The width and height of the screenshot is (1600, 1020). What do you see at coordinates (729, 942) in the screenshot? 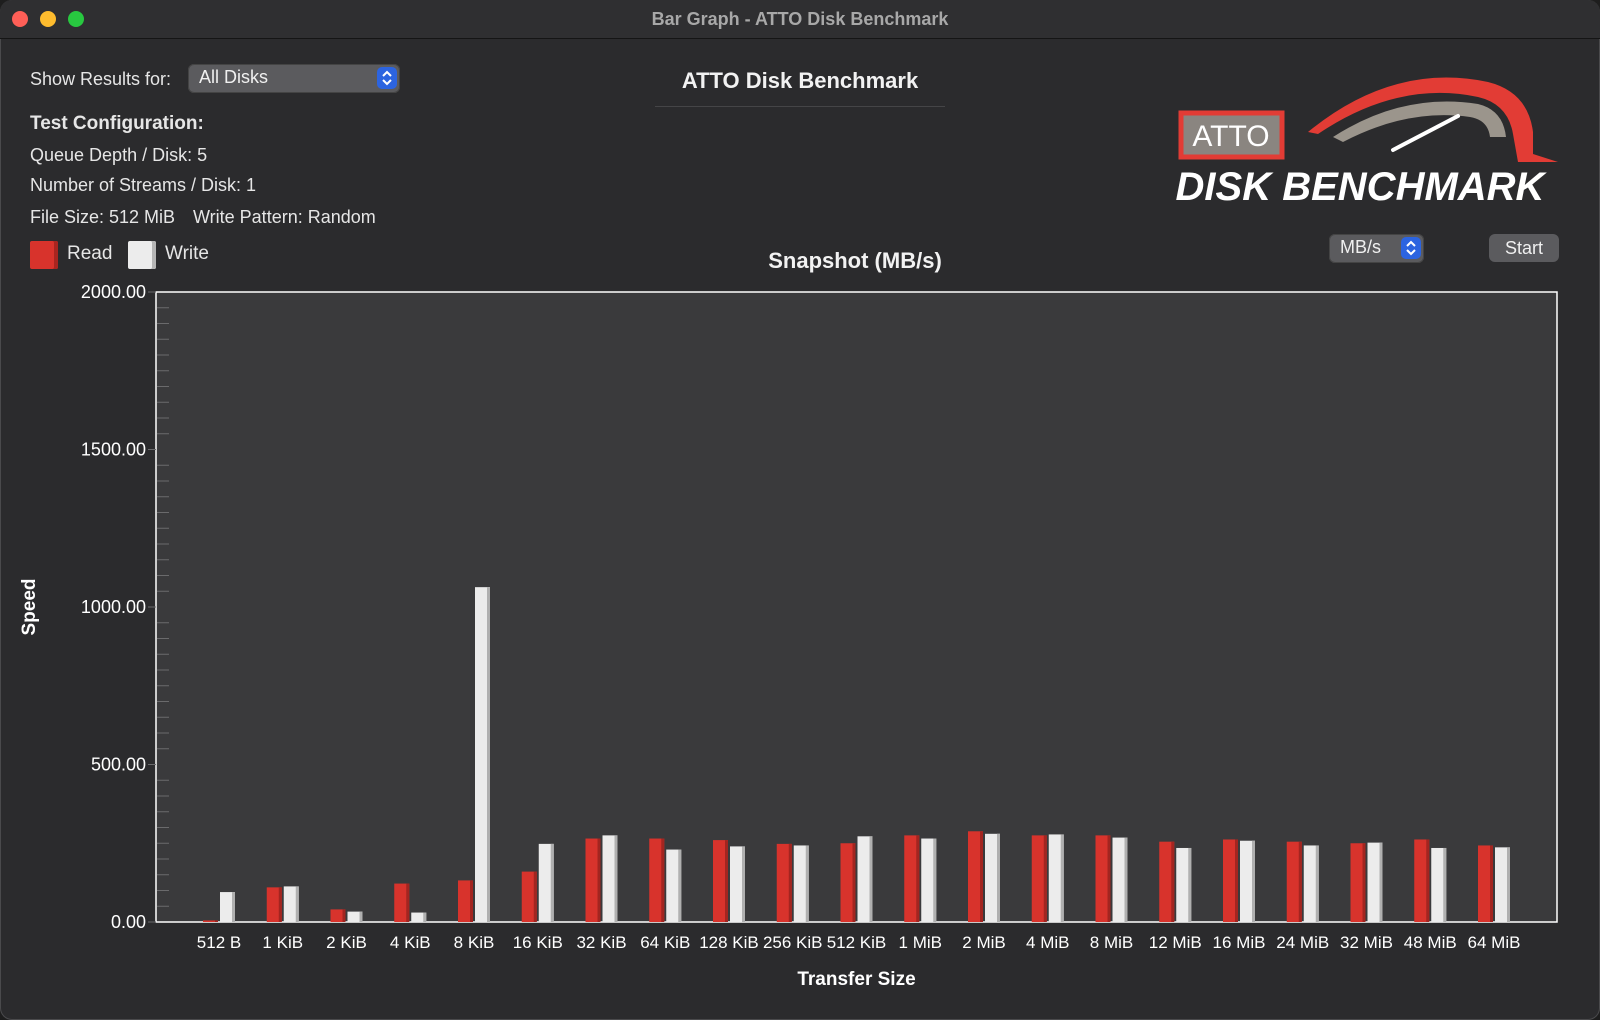
I see `x-tick-label: 128 KiB` at bounding box center [729, 942].